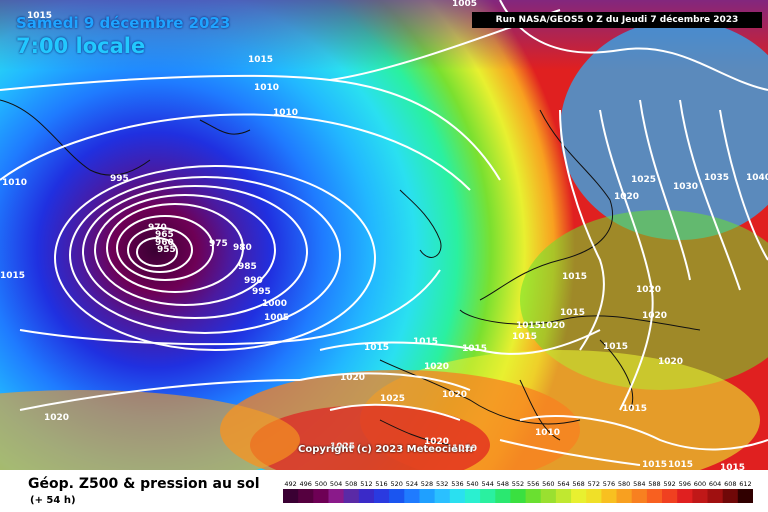 The width and height of the screenshot is (768, 512). What do you see at coordinates (247, 267) in the screenshot?
I see `isobar-label: 985` at bounding box center [247, 267].